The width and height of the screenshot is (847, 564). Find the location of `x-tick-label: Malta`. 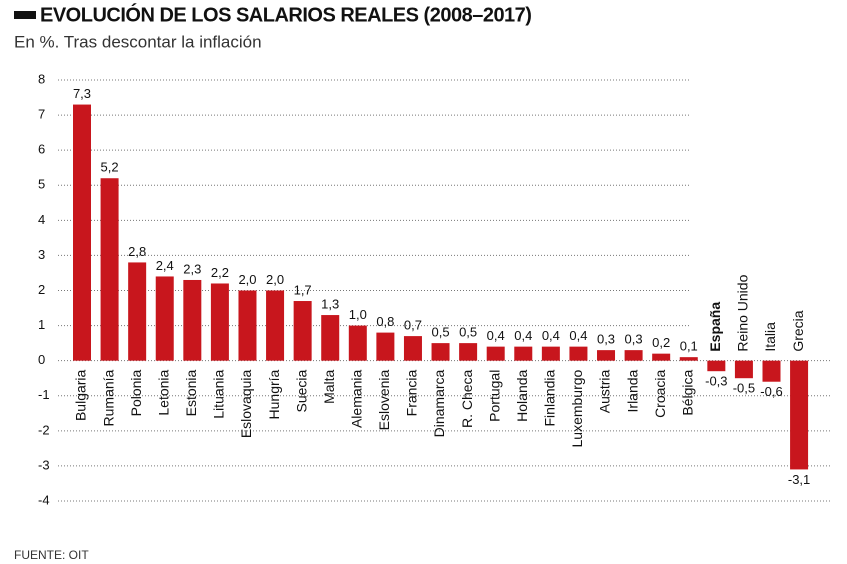

x-tick-label: Malta is located at coordinates (329, 386).